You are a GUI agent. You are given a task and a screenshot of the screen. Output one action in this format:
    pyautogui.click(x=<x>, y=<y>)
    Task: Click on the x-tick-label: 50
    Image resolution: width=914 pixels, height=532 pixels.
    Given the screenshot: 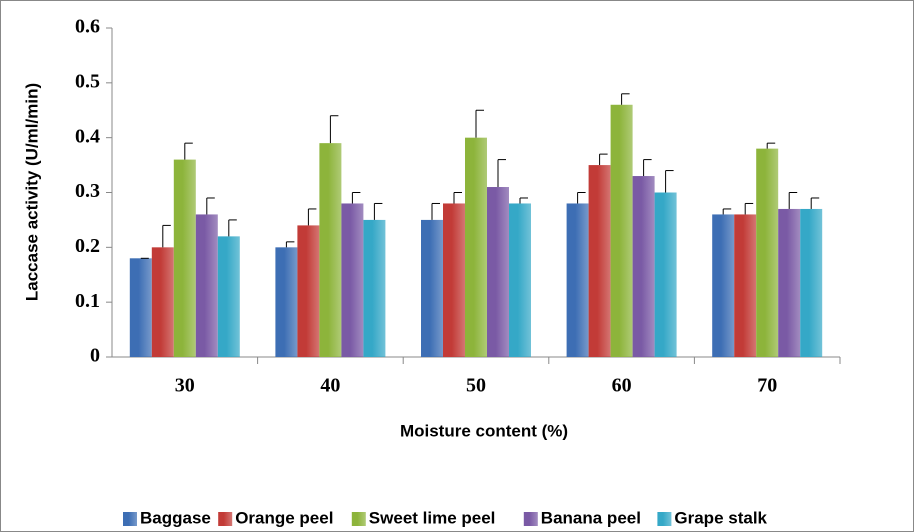 What is the action you would take?
    pyautogui.click(x=476, y=386)
    